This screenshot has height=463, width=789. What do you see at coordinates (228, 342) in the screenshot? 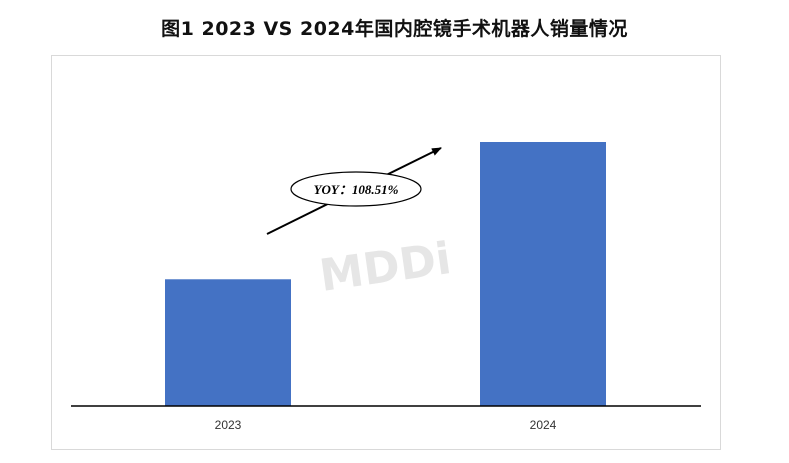
I see `bar-2023` at bounding box center [228, 342].